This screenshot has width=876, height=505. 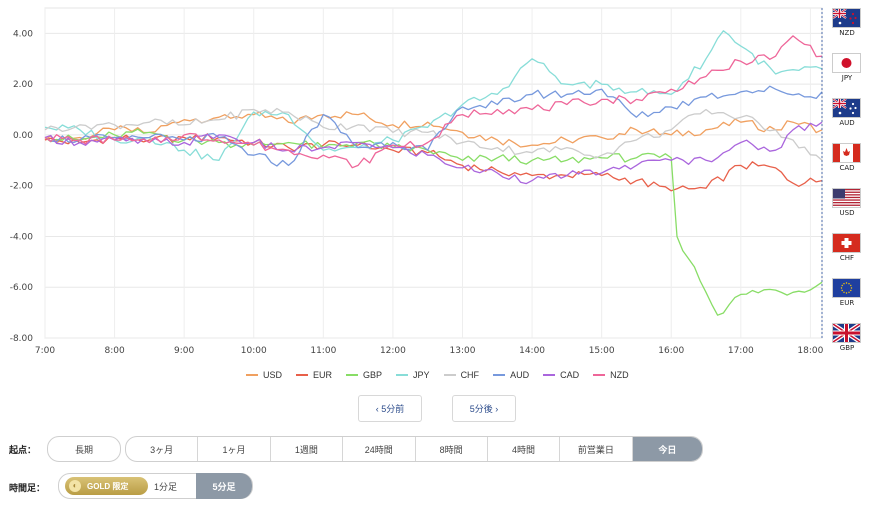 I want to click on legend-label: EUR, so click(x=323, y=375).